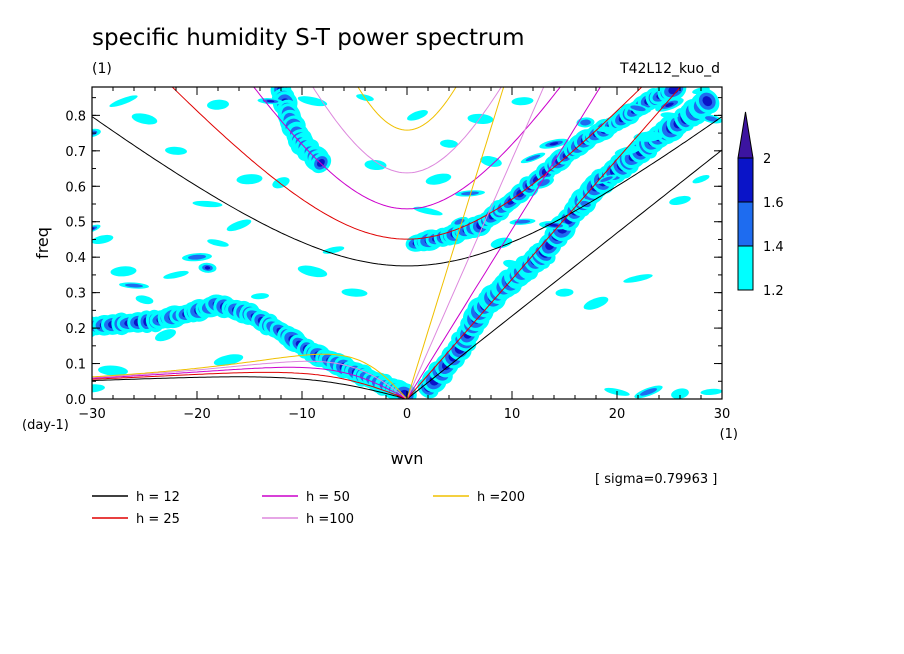 This screenshot has height=654, width=904. What do you see at coordinates (45, 425) in the screenshot?
I see `y-unit-label: (day-1)` at bounding box center [45, 425].